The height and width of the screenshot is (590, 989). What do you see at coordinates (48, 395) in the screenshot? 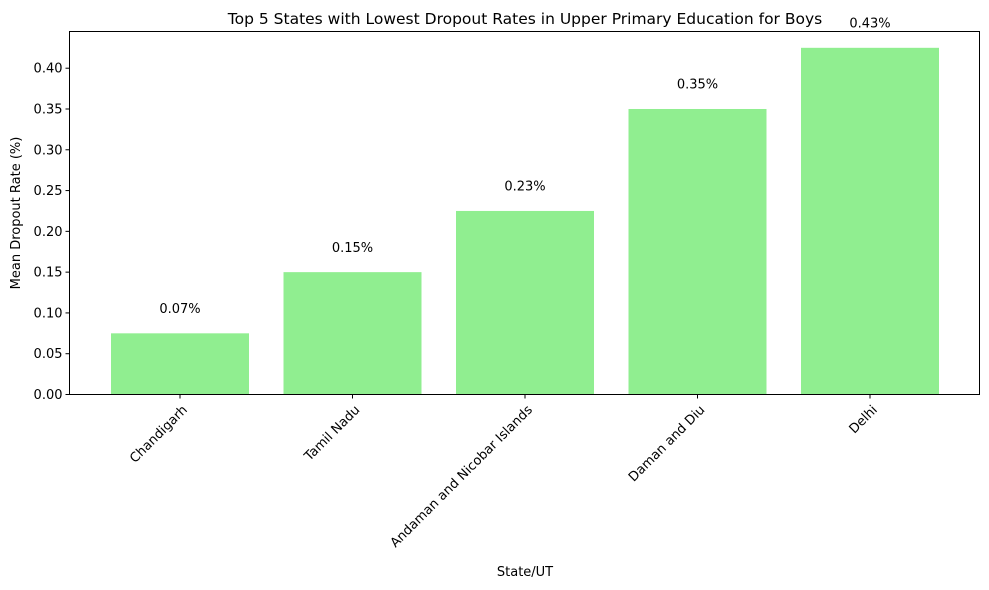
I see `y-tick-label: 0.00` at bounding box center [48, 395].